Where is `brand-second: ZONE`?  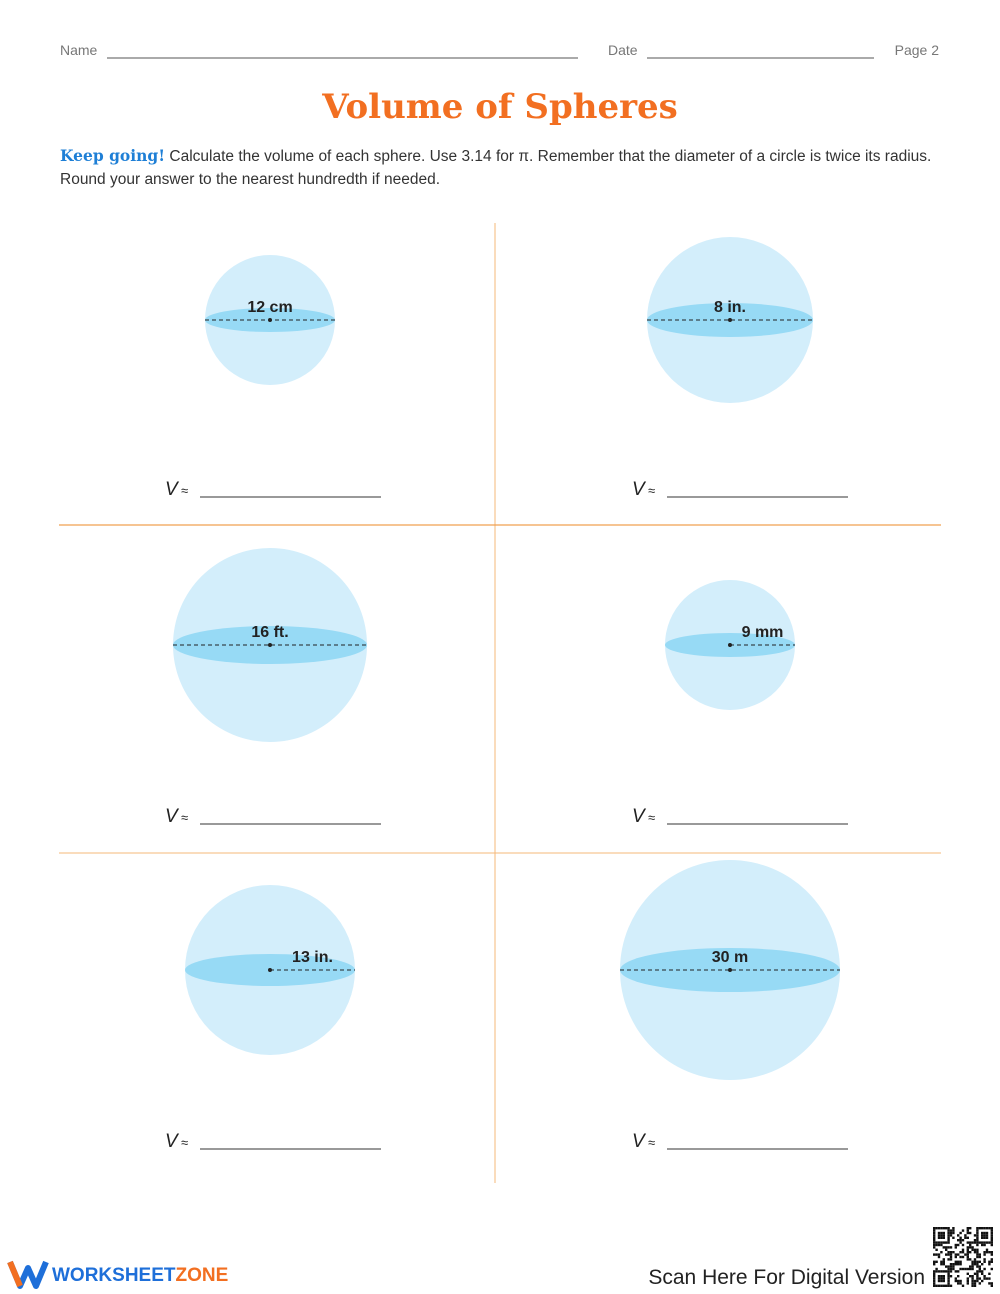
brand-second: ZONE is located at coordinates (202, 1275).